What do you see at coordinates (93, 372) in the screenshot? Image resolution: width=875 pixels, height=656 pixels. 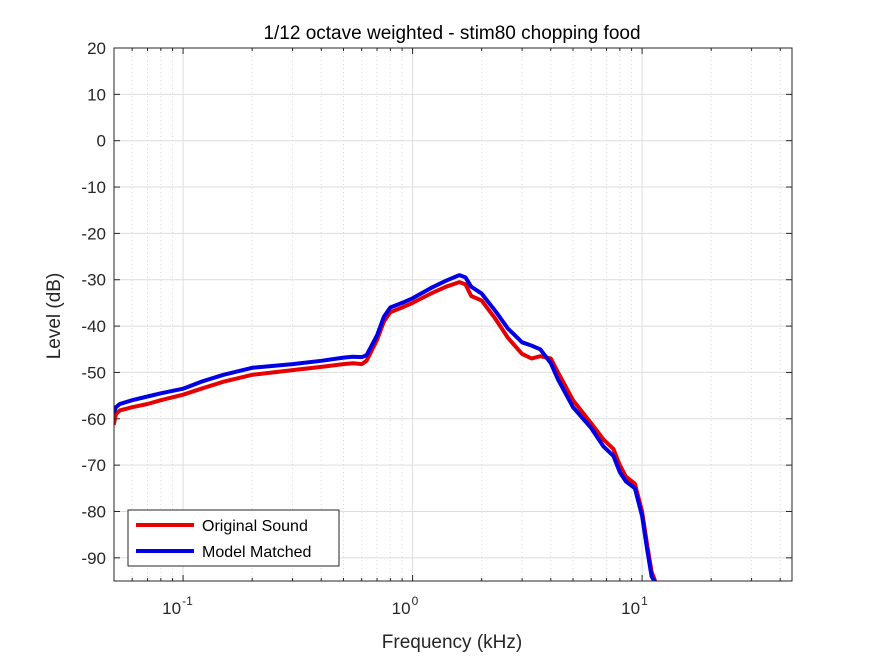 I see `y-tick-label: -50` at bounding box center [93, 372].